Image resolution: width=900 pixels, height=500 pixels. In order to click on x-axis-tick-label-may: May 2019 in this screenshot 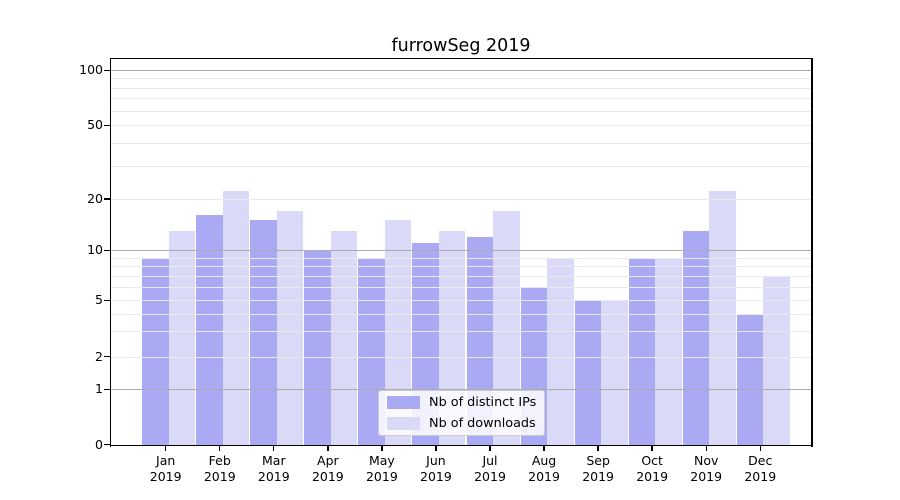, I will do `click(382, 468)`.